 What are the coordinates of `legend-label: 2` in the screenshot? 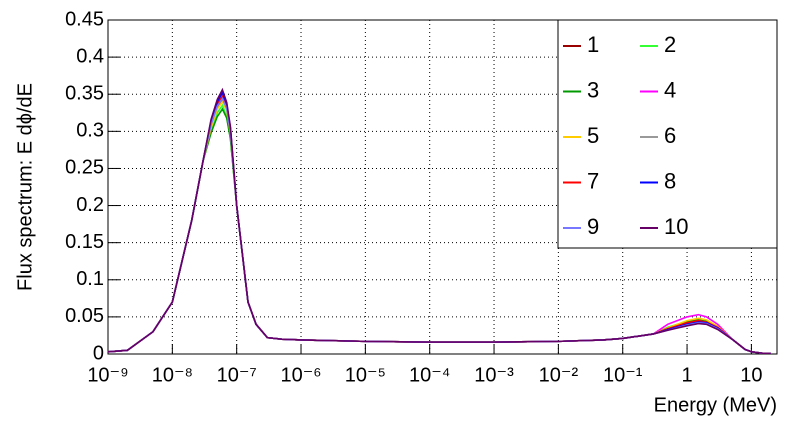 It's located at (670, 44).